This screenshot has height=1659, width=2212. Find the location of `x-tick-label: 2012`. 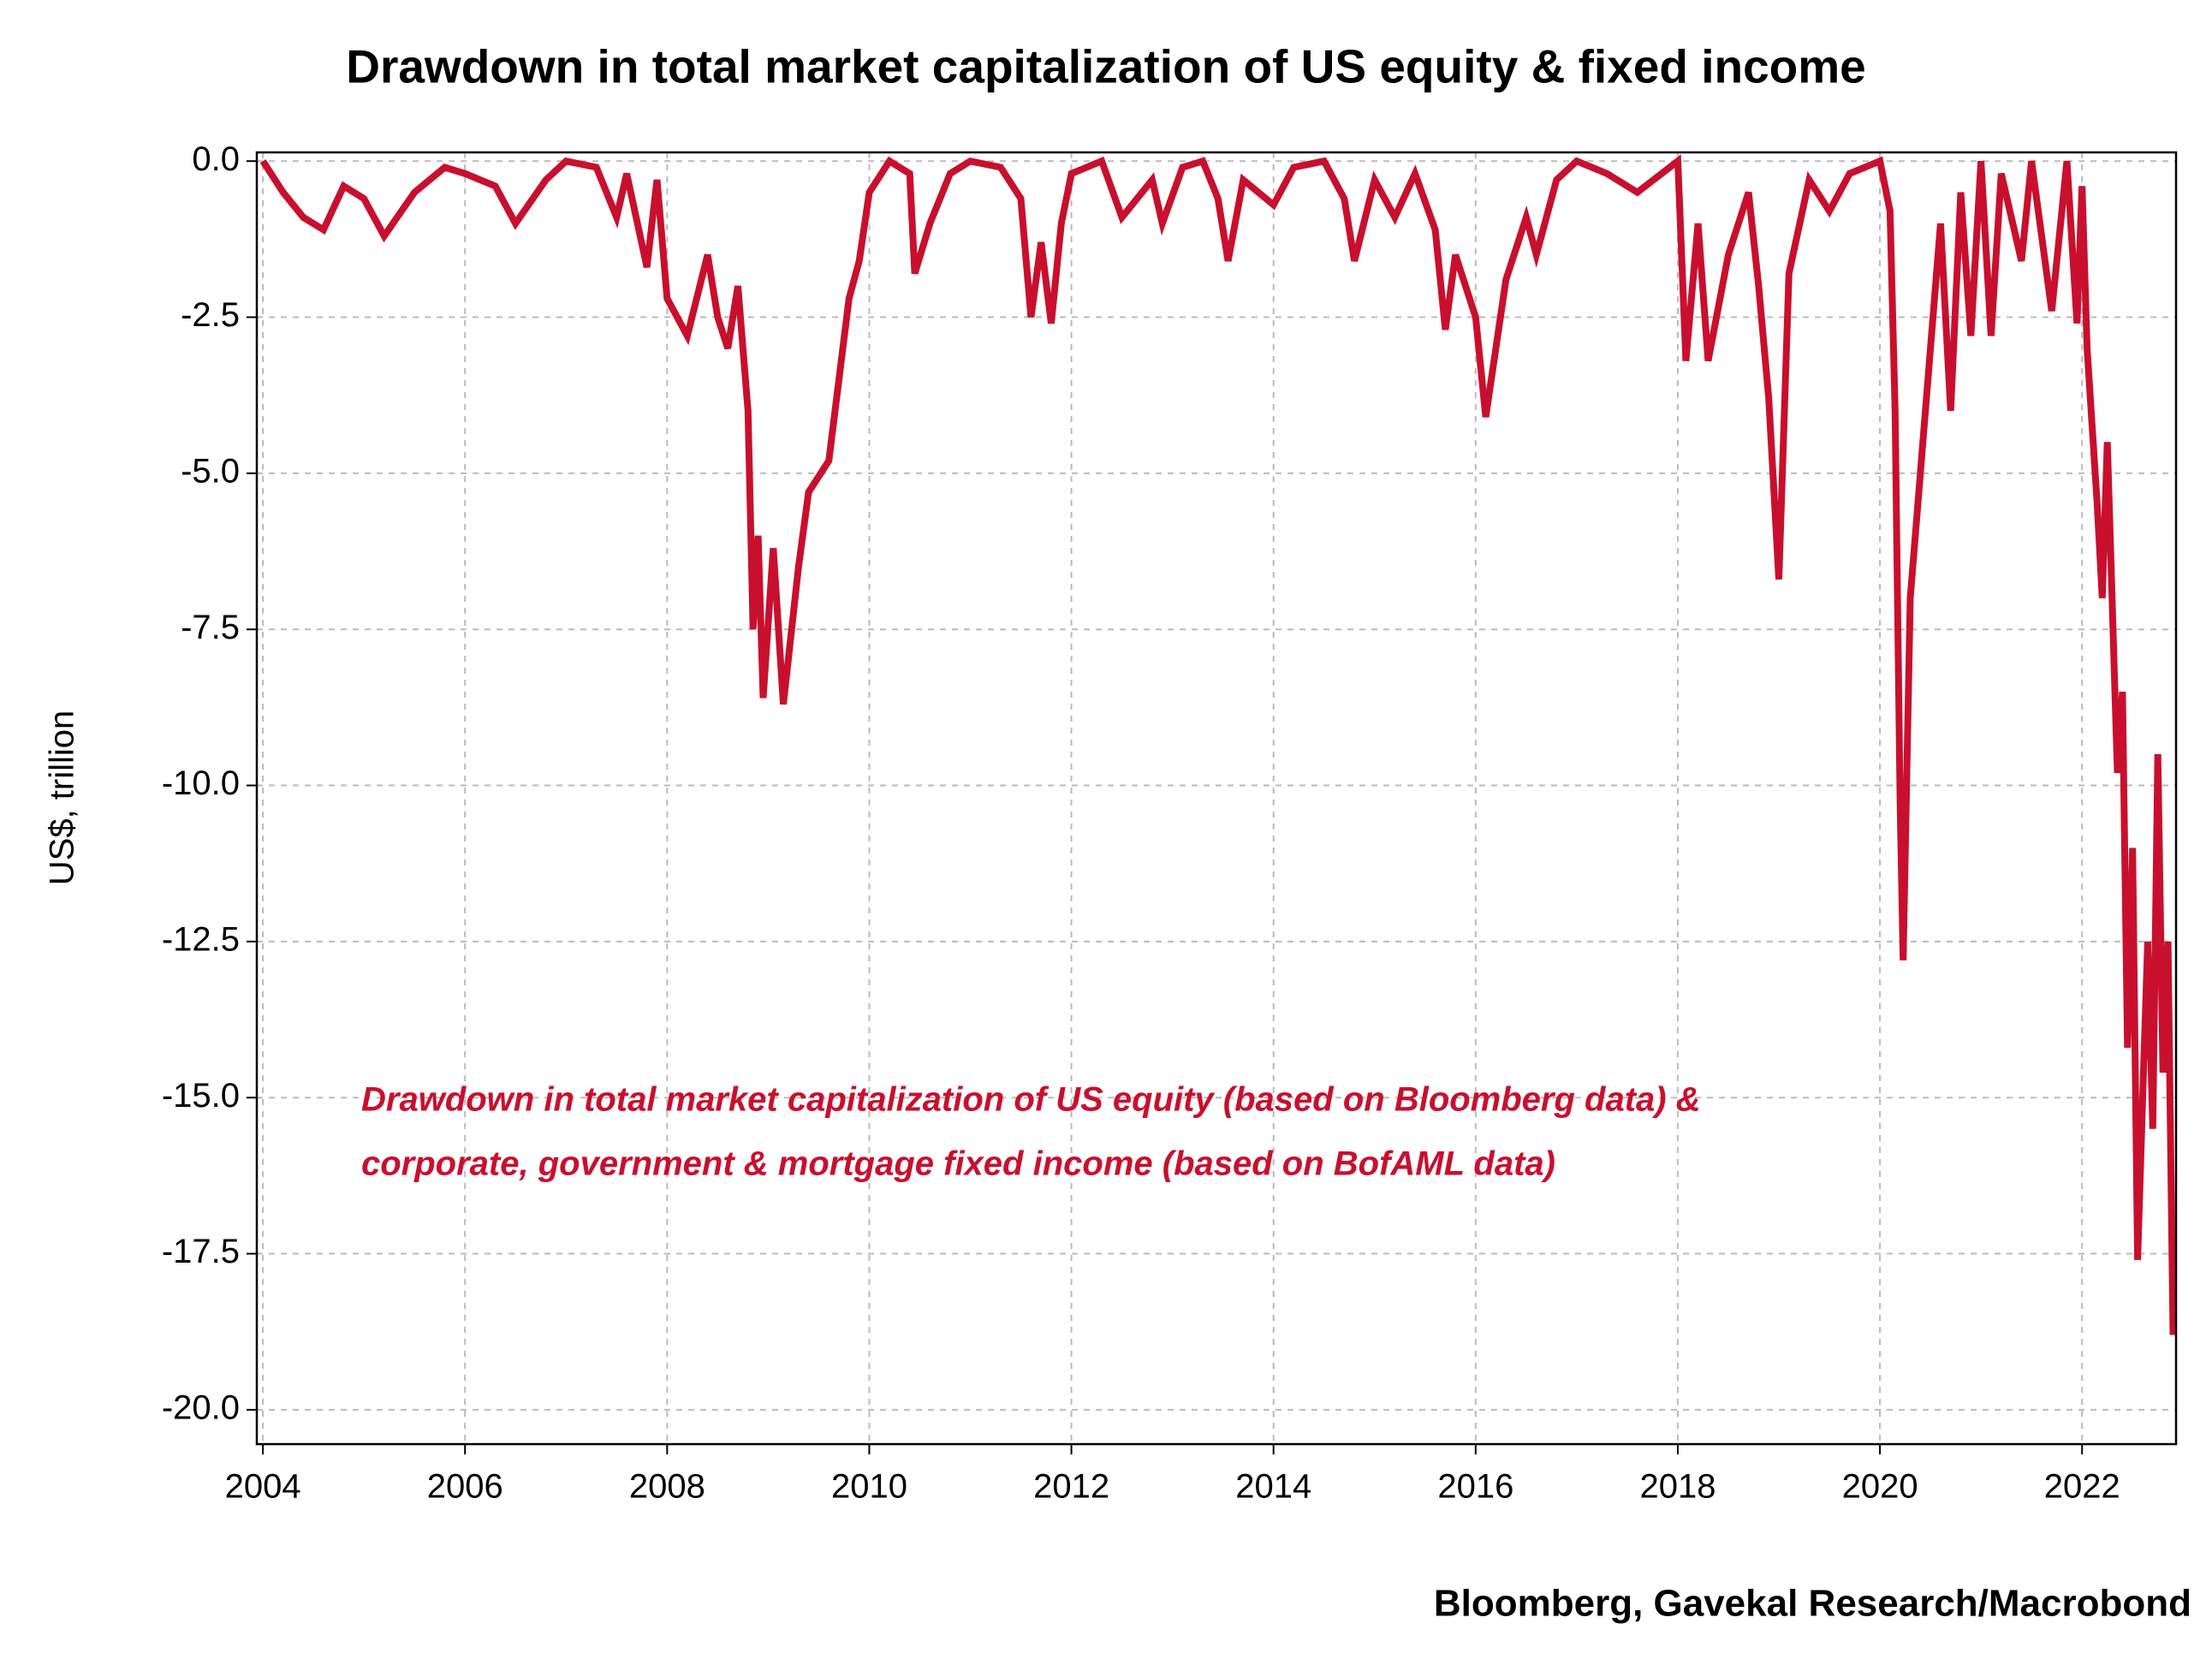

x-tick-label: 2012 is located at coordinates (1071, 1487).